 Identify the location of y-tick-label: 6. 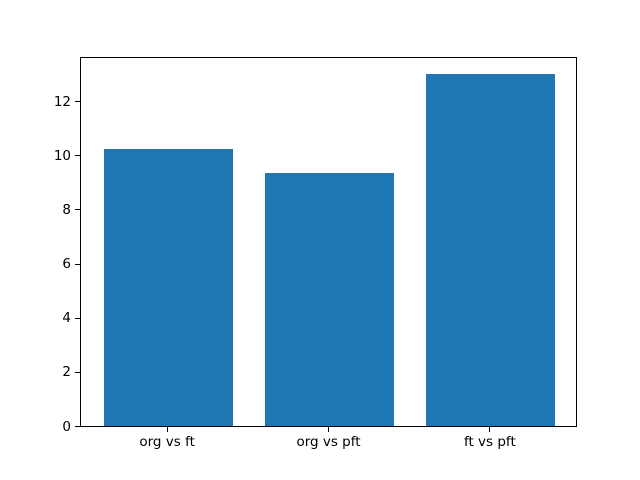
(66, 264).